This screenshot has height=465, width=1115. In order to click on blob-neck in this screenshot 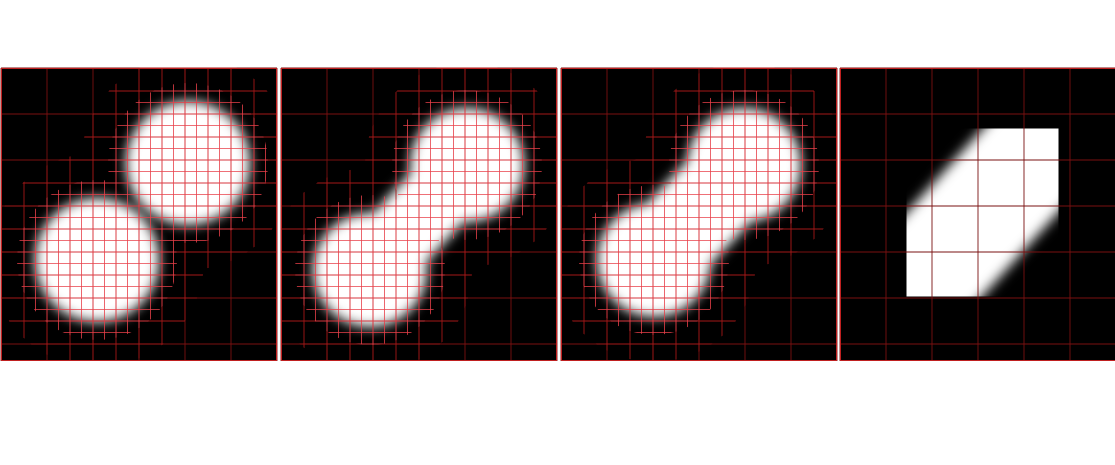, I will do `click(982, 212)`.